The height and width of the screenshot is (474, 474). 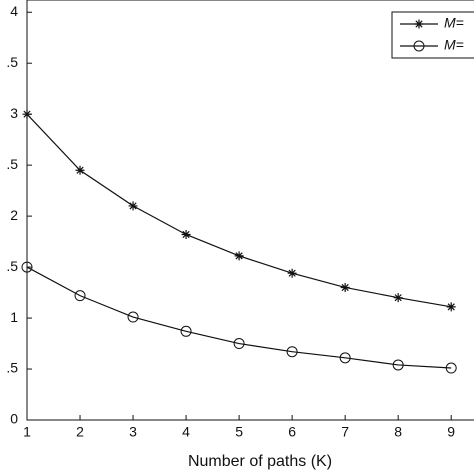 I want to click on legend-box, so click(x=432, y=35).